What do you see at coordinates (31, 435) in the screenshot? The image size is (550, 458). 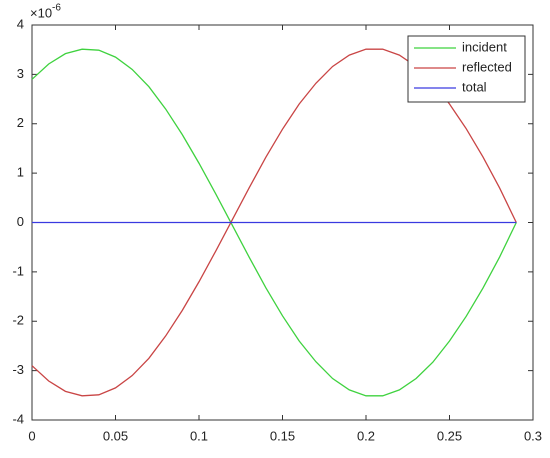 I see `x-tick-label: 0` at bounding box center [31, 435].